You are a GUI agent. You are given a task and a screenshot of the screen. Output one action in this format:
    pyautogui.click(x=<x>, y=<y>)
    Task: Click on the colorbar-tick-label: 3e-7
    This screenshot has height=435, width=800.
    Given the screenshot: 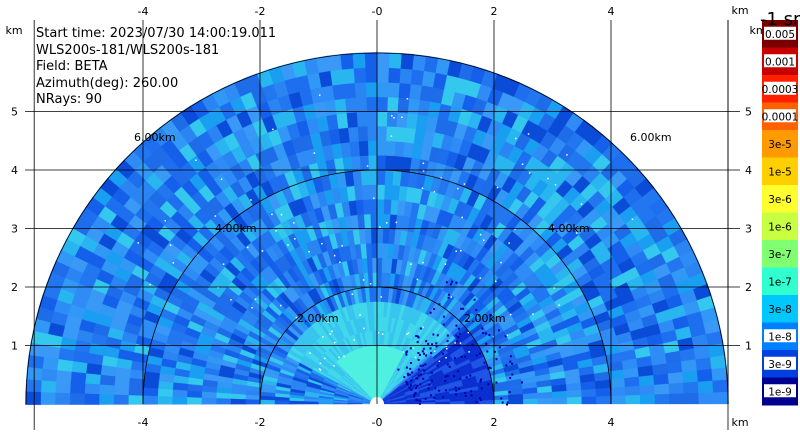 What is the action you would take?
    pyautogui.click(x=780, y=255)
    